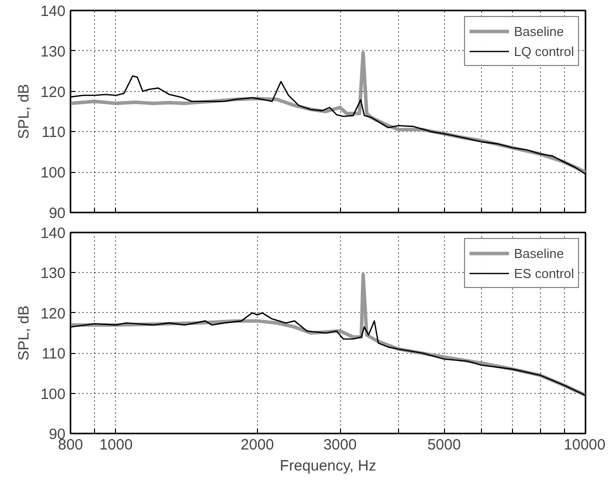 The image size is (611, 481). Describe the element at coordinates (585, 445) in the screenshot. I see `x-tick-label: 10000` at that location.